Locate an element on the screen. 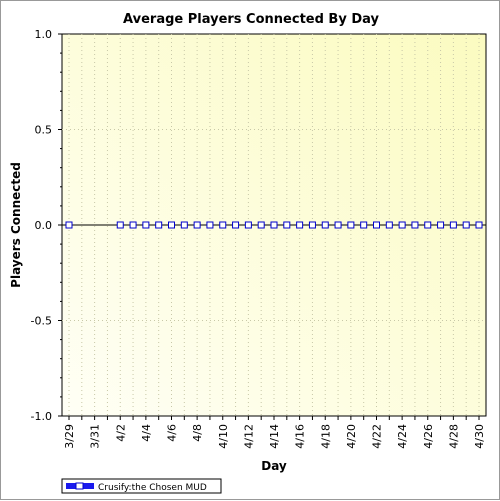 Image resolution: width=500 pixels, height=501 pixels. series-layer is located at coordinates (274, 225).